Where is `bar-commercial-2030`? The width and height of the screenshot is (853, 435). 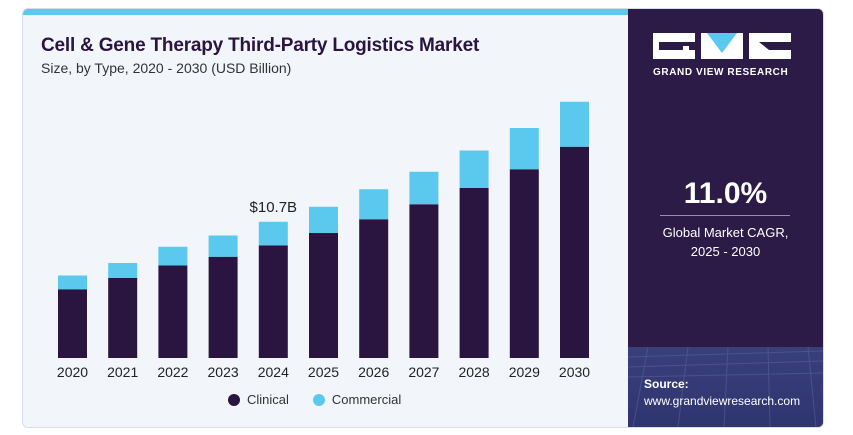 bar-commercial-2030 is located at coordinates (574, 124).